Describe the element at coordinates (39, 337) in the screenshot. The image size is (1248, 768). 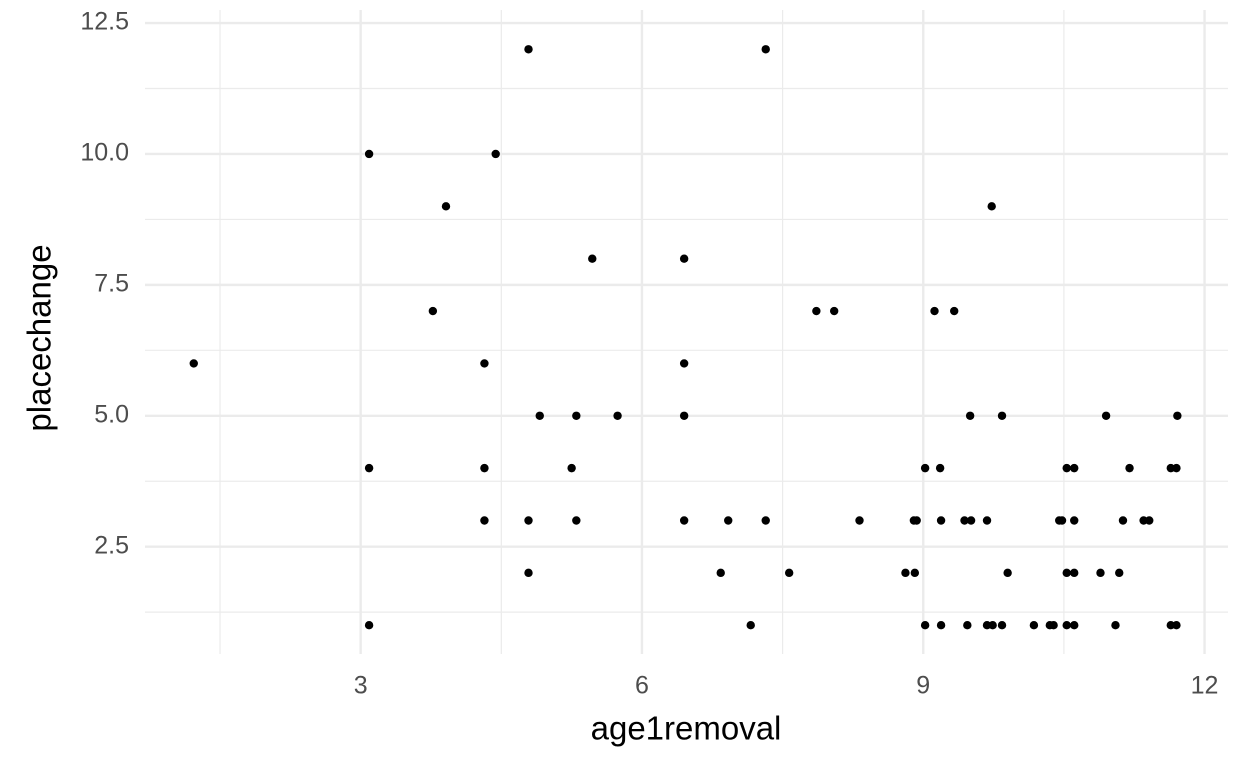
I see `y-axis-title: placechange` at that location.